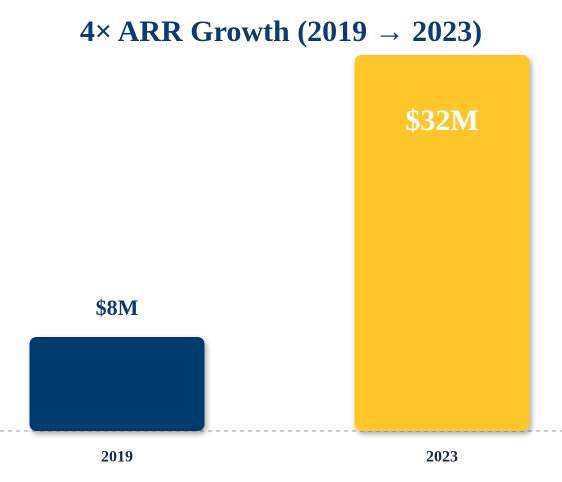 Image resolution: width=562 pixels, height=482 pixels. What do you see at coordinates (441, 120) in the screenshot?
I see `data-label: $32M` at bounding box center [441, 120].